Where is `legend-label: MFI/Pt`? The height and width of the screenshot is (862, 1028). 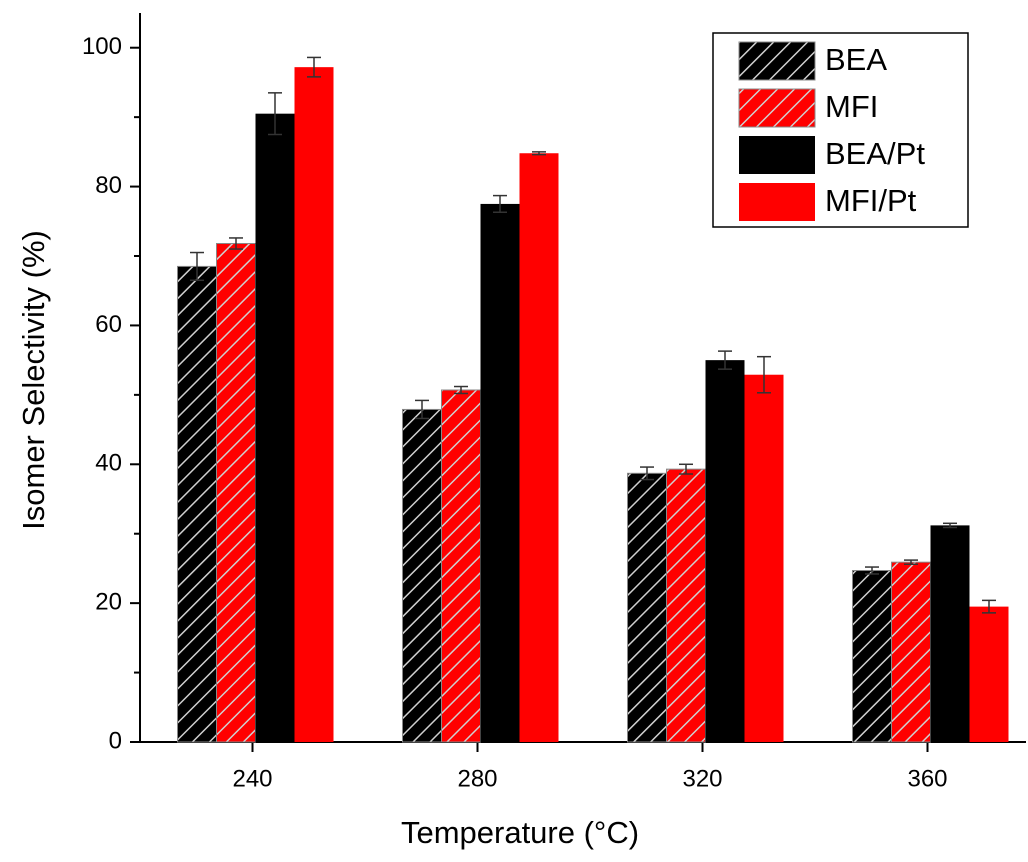 legend-label: MFI/Pt is located at coordinates (871, 200).